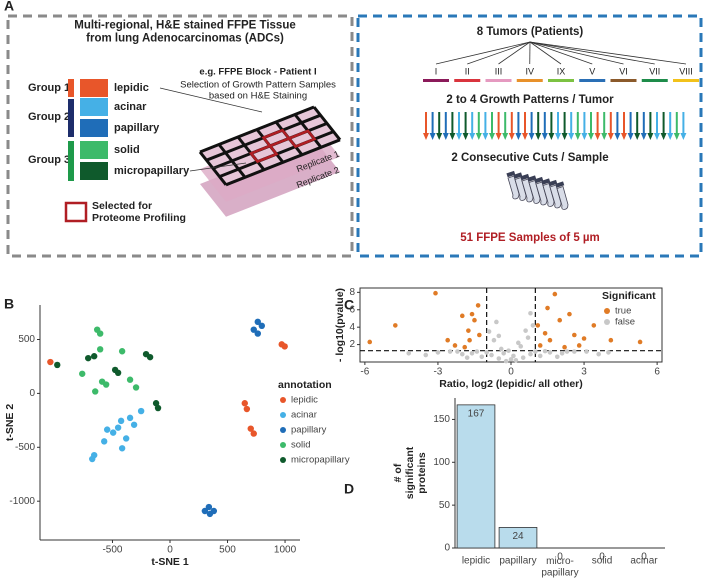 The image size is (709, 578). I want to click on selected-note: Selected for Proteome Profiling, so click(139, 212).